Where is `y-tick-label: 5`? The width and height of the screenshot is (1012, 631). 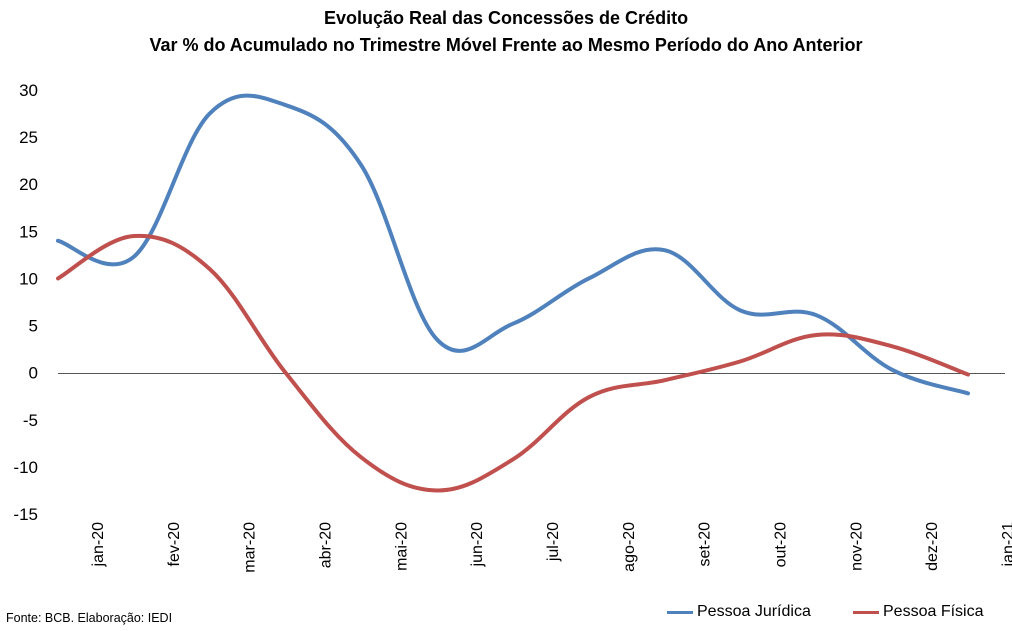
y-tick-label: 5 is located at coordinates (33, 326).